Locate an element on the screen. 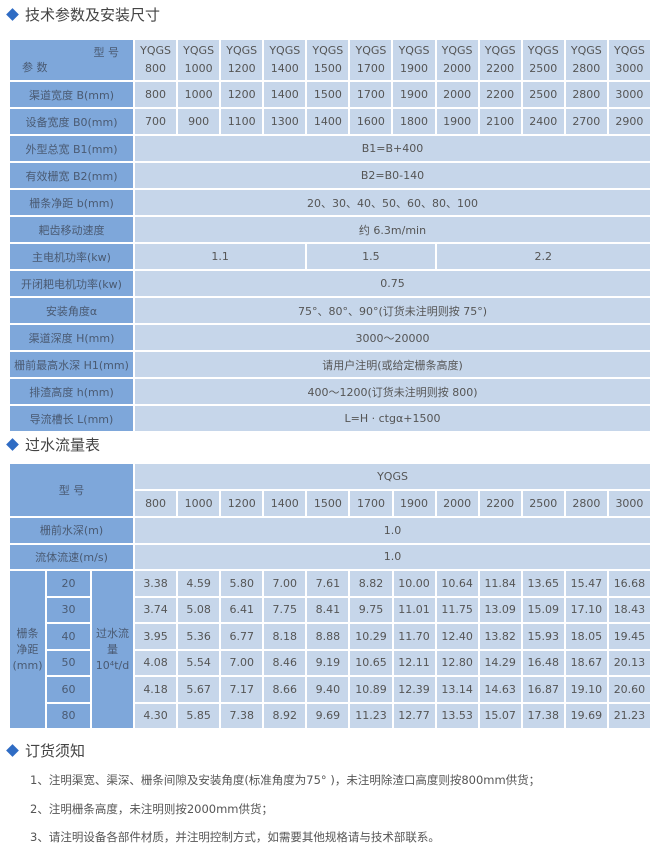 The height and width of the screenshot is (850, 660). table-cell: 19.69 is located at coordinates (586, 715).